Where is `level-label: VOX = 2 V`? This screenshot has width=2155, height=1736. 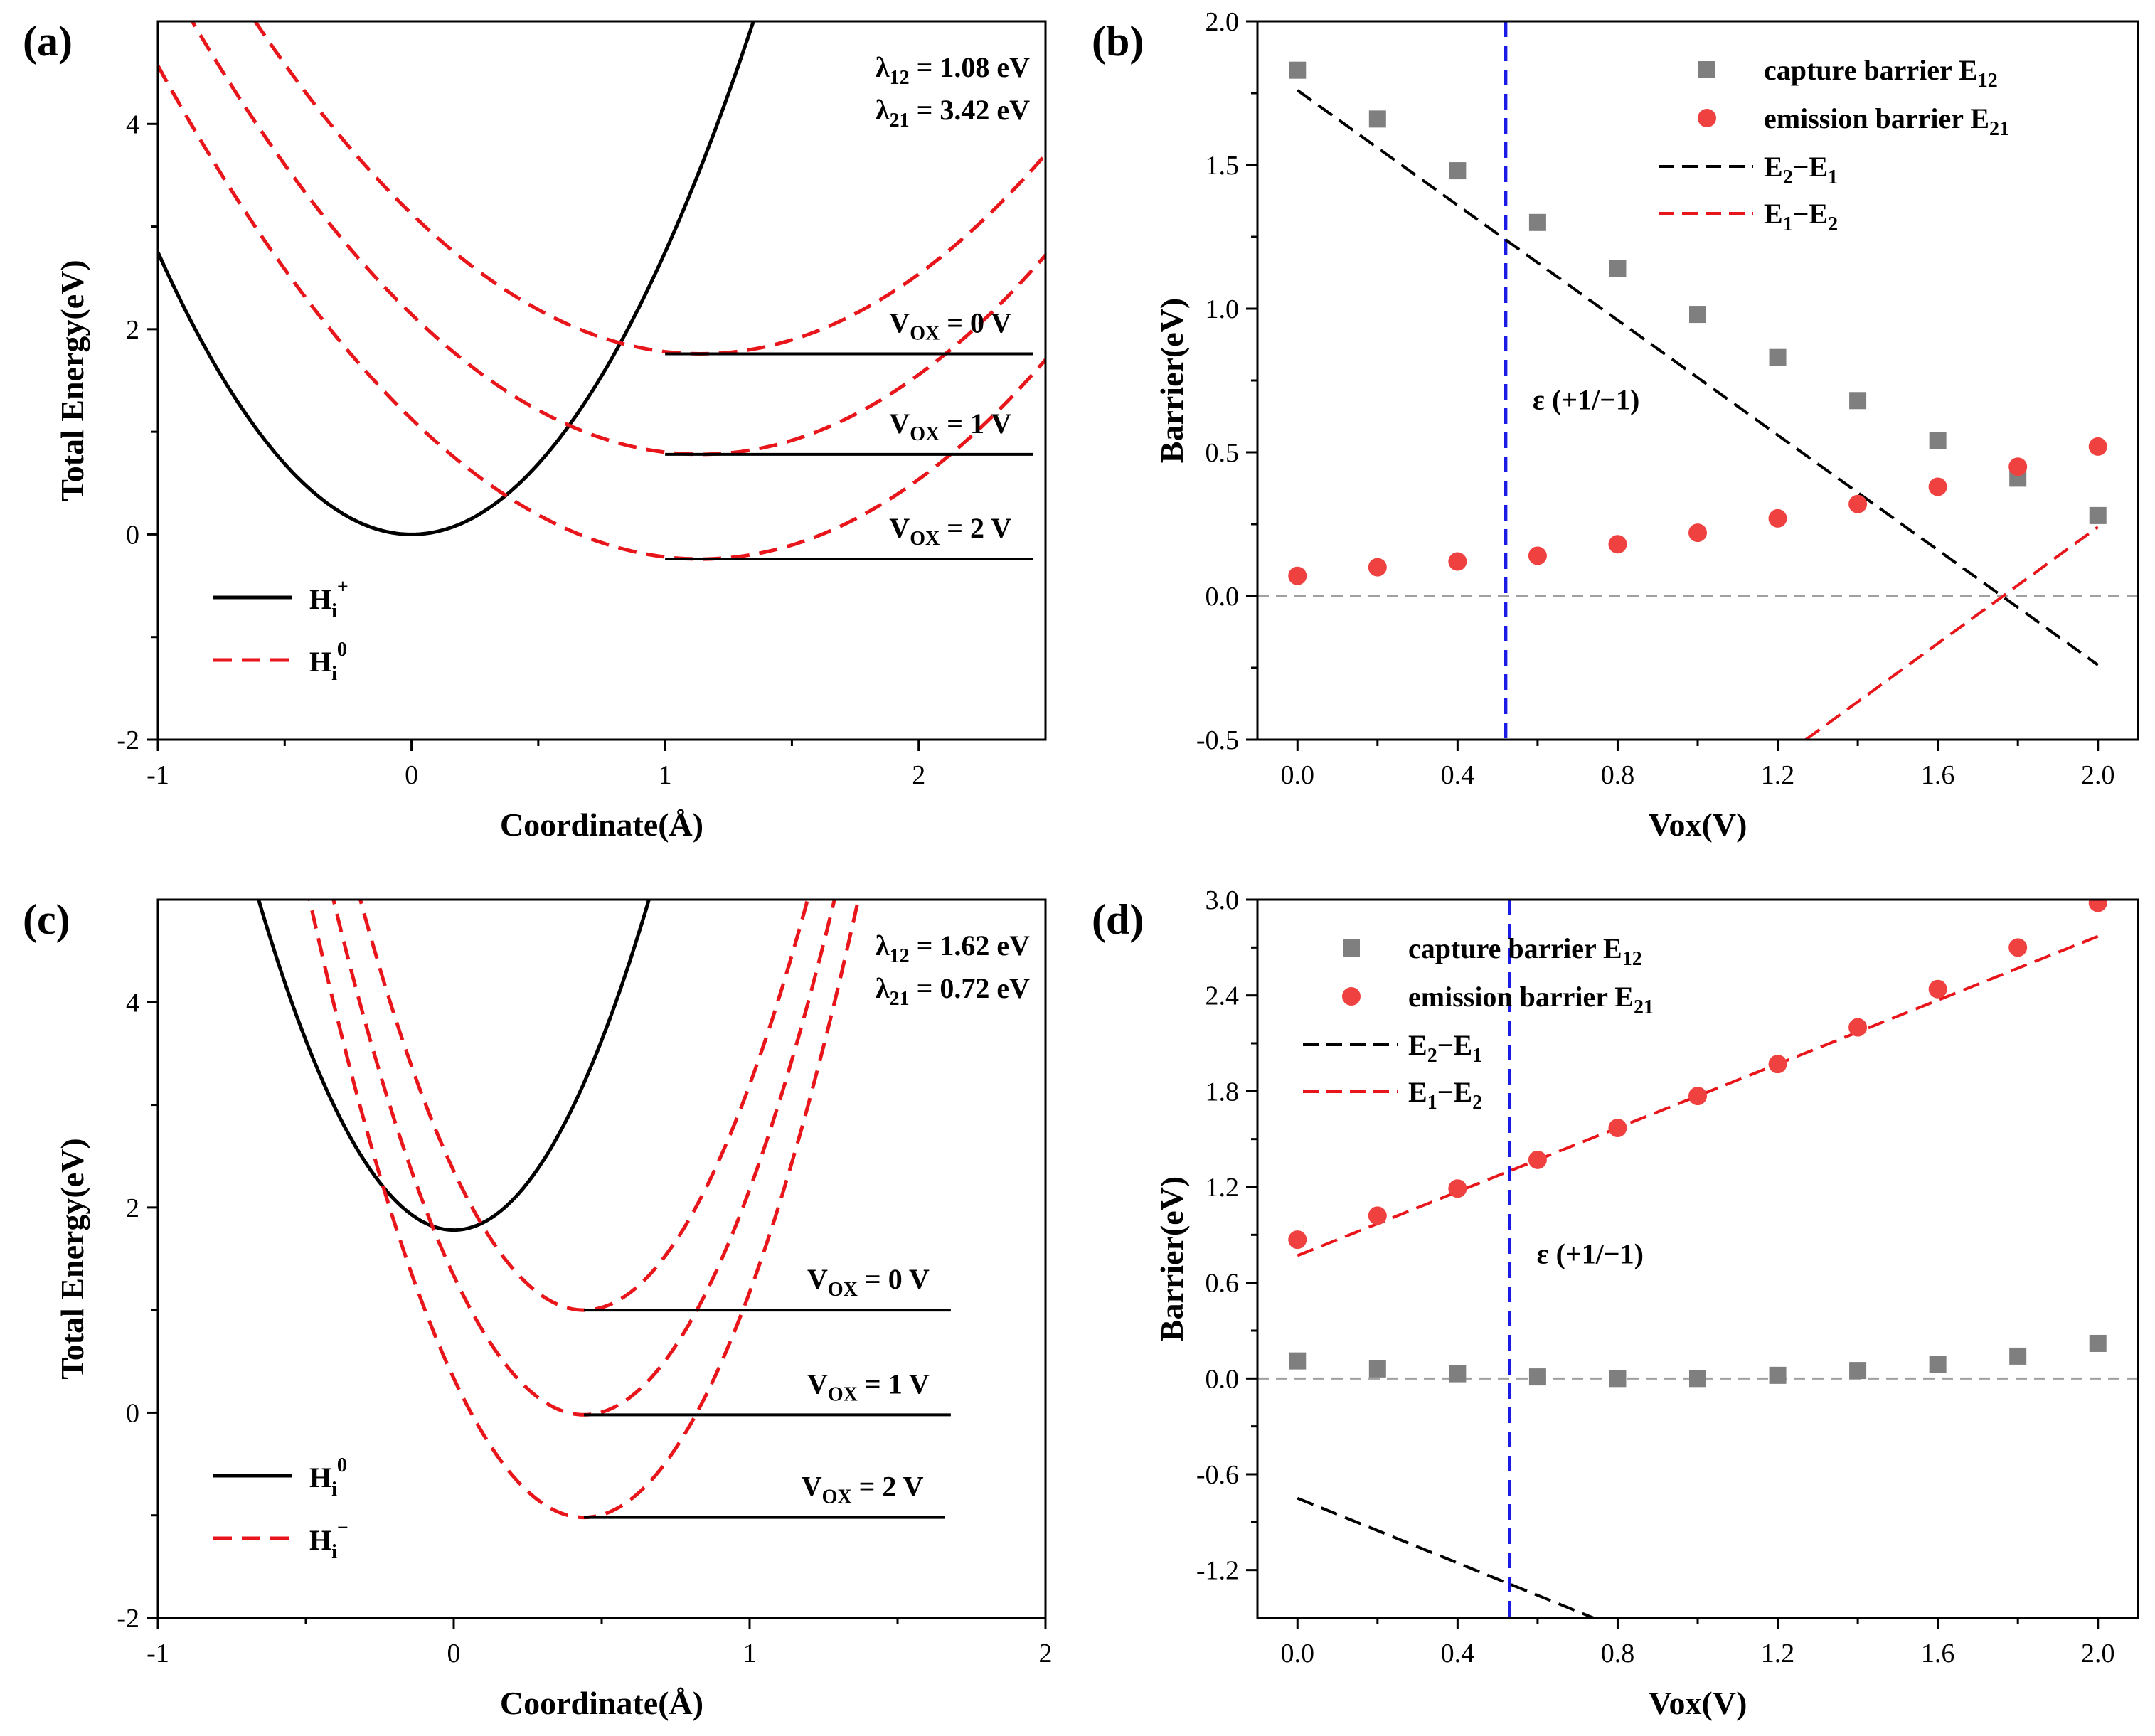
level-label: VOX = 2 V is located at coordinates (950, 531).